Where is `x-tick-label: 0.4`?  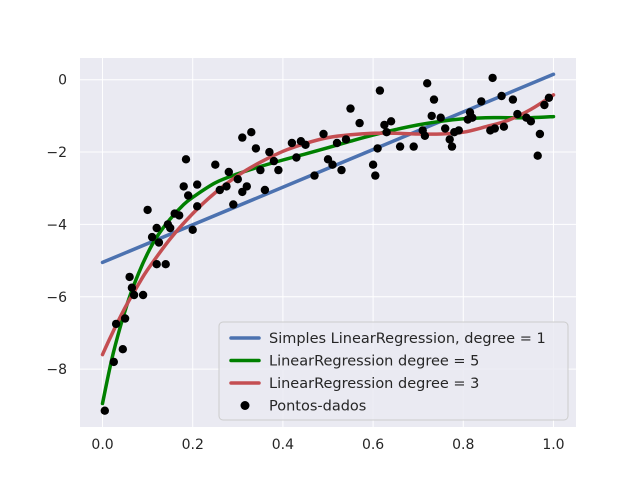
x-tick-label: 0.4 is located at coordinates (283, 445).